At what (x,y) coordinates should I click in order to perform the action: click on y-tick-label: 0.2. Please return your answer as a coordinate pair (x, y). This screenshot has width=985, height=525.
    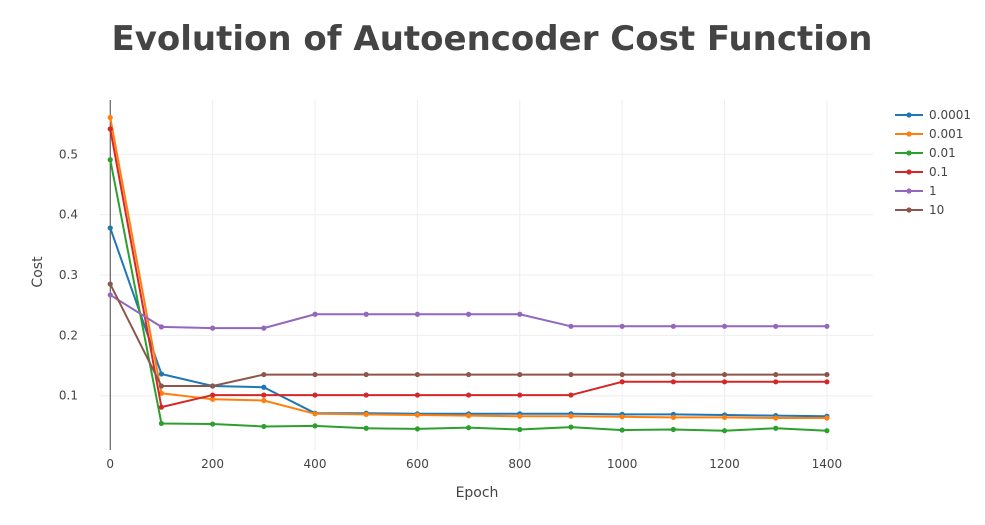
    Looking at the image, I should click on (68, 335).